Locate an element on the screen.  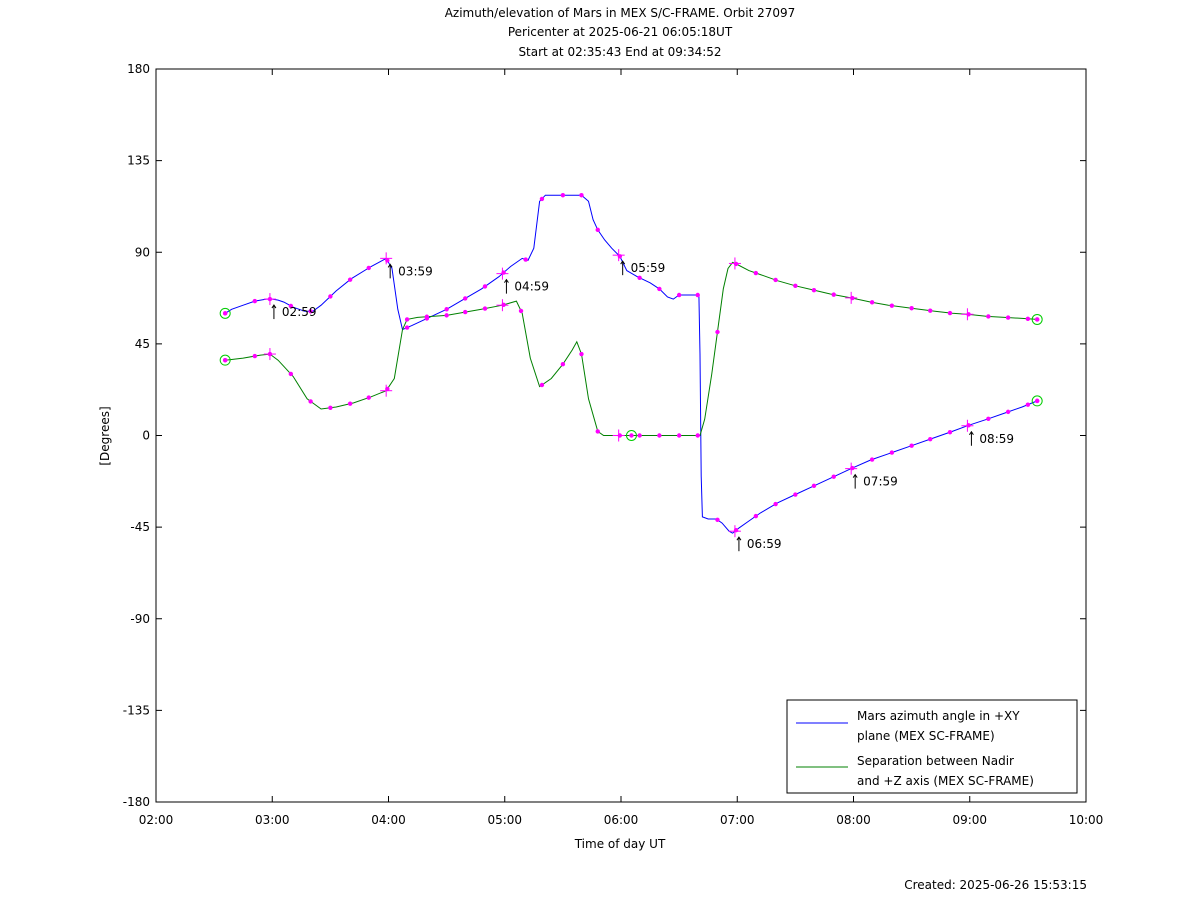
y-tick-label: 45 is located at coordinates (142, 344).